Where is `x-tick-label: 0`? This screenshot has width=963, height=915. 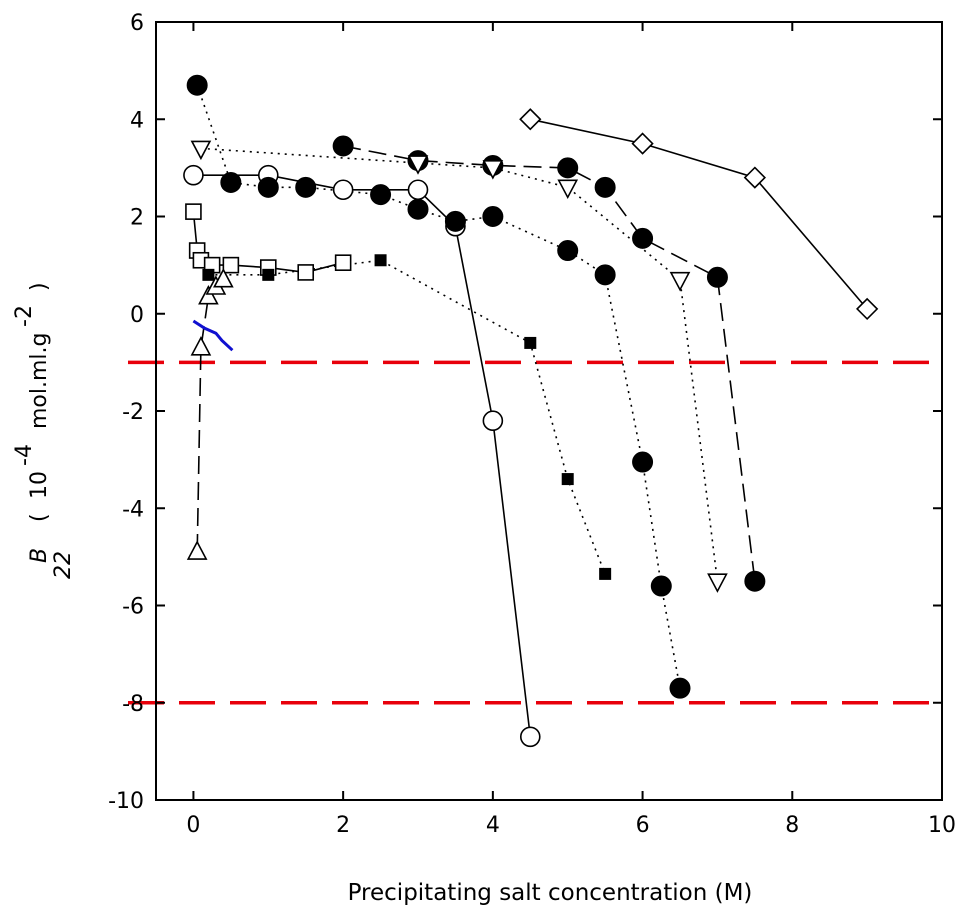 x-tick-label: 0 is located at coordinates (193, 825).